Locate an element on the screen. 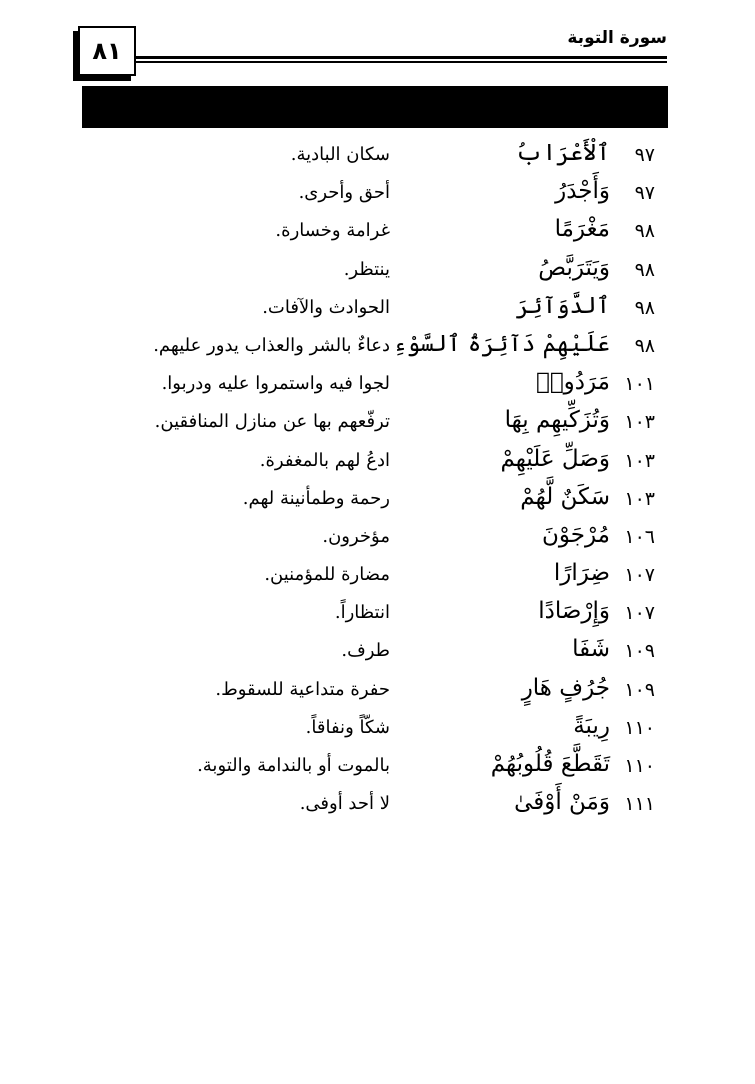  glossary-row: ١٠٩ شَفَا طرف. is located at coordinates (377, 653).